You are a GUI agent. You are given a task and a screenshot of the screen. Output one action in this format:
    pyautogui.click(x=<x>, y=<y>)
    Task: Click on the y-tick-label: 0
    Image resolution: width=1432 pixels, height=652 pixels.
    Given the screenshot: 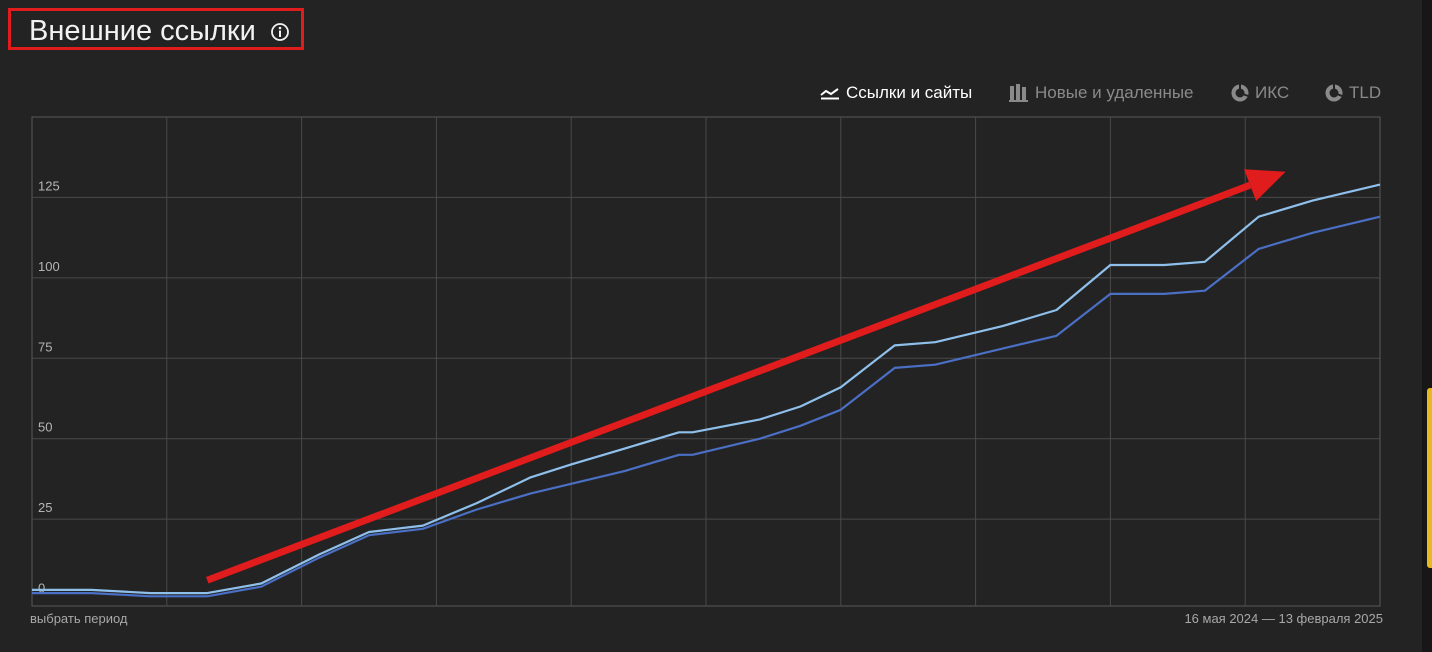 What is the action you would take?
    pyautogui.click(x=41, y=588)
    